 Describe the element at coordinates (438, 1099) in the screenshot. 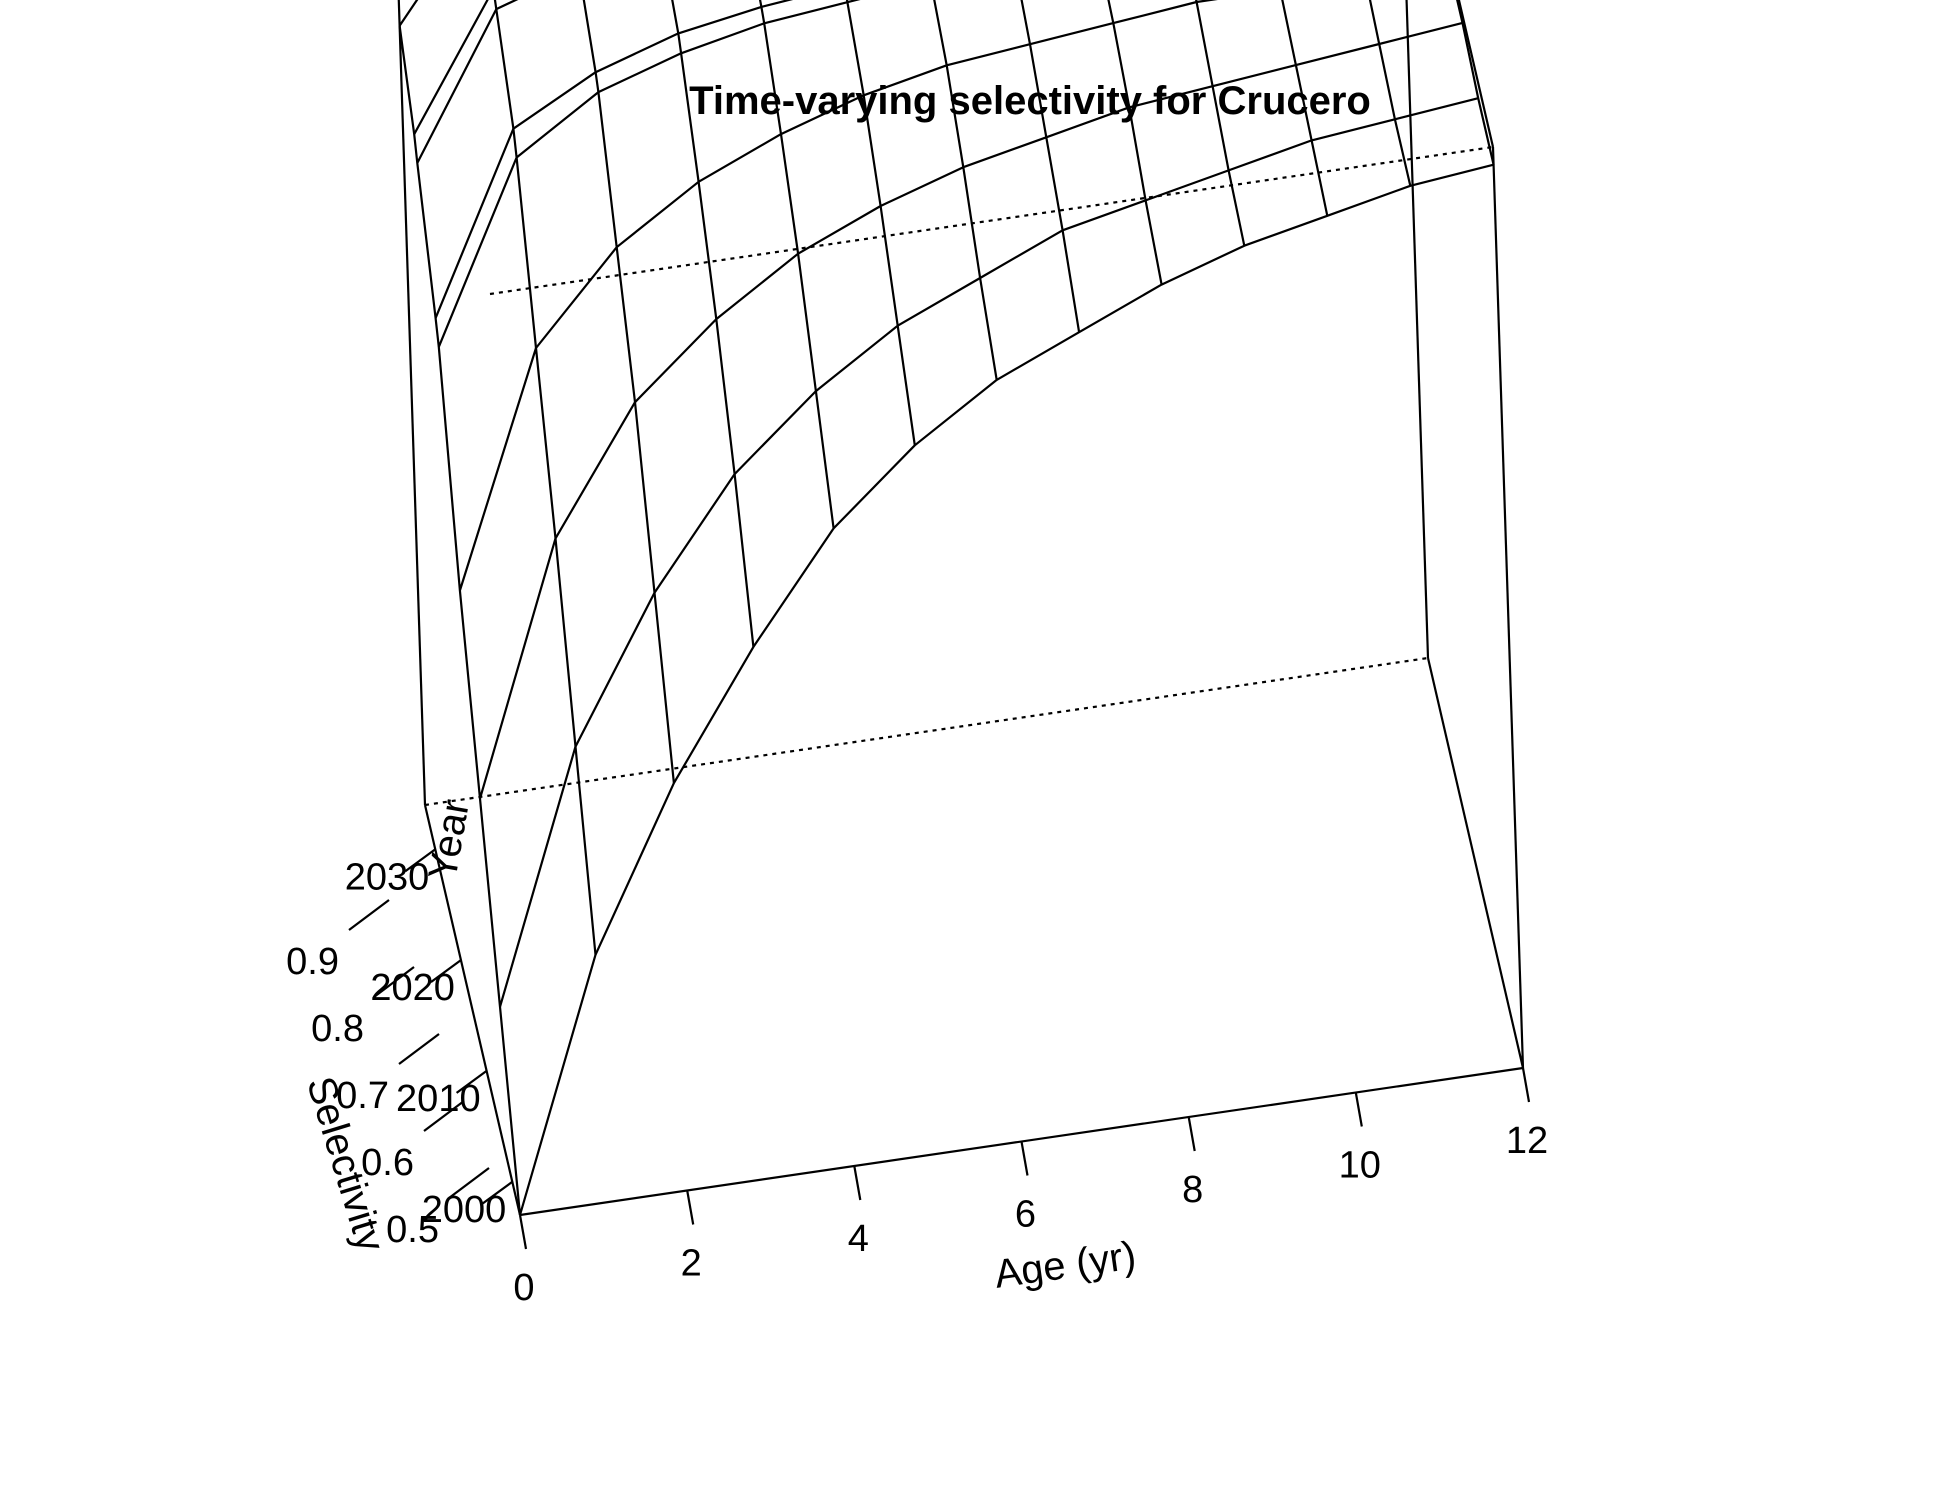

I see `y-tick-label: 2010` at that location.